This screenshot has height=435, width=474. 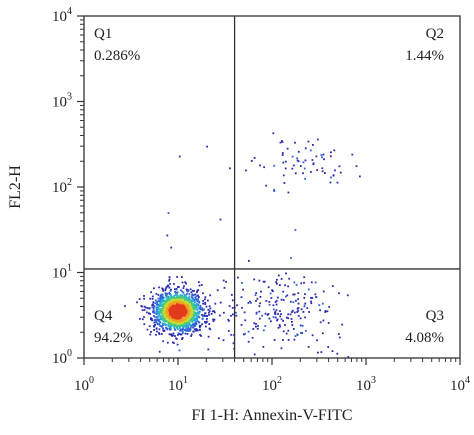 What do you see at coordinates (103, 316) in the screenshot?
I see `quadrant-name: Q4` at bounding box center [103, 316].